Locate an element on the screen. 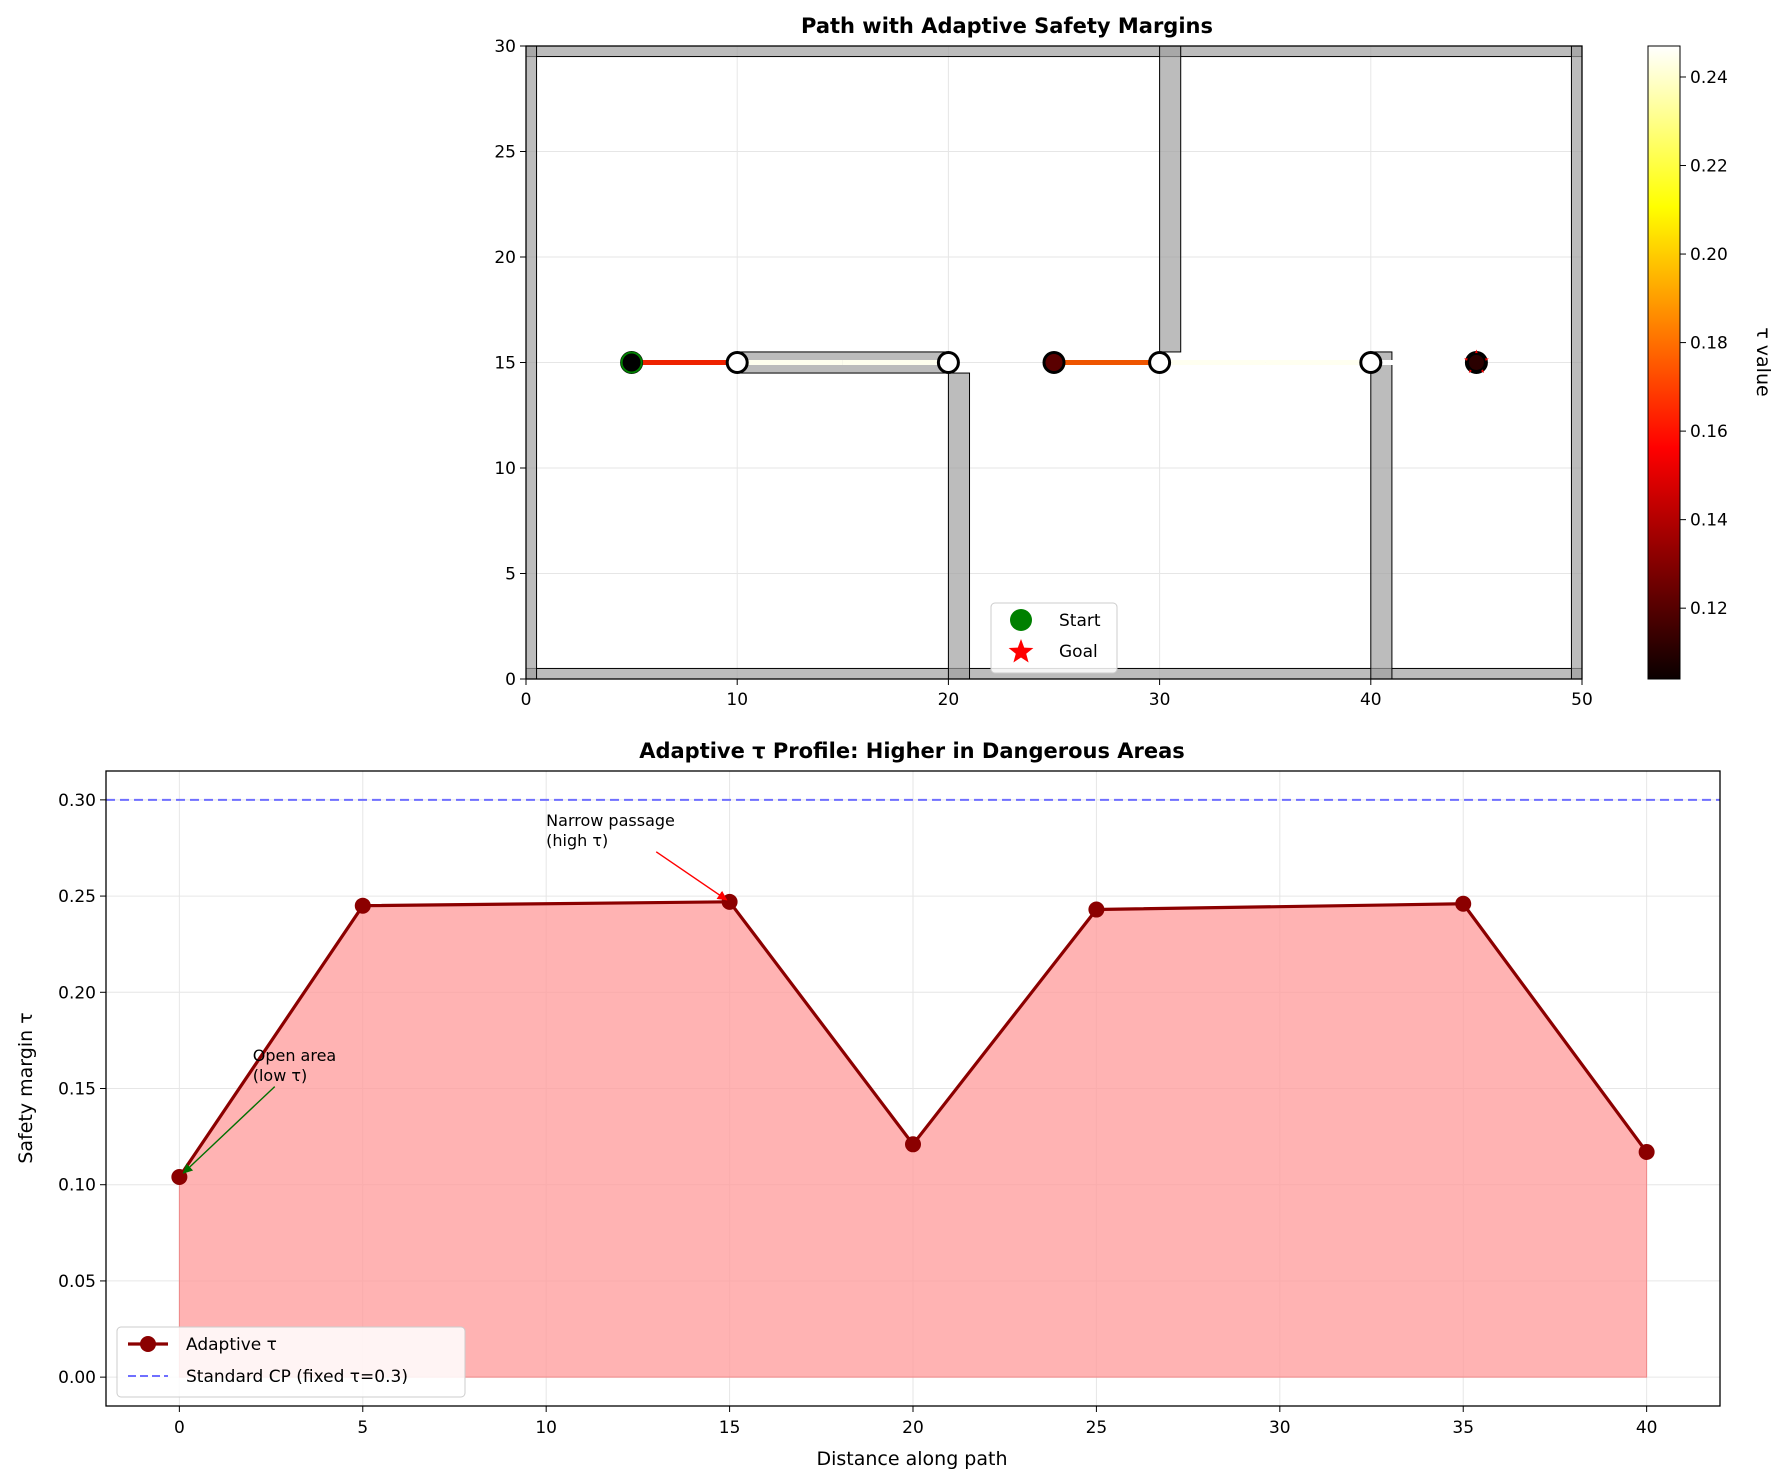  profile-x-label: Distance along path is located at coordinates (911, 1459).